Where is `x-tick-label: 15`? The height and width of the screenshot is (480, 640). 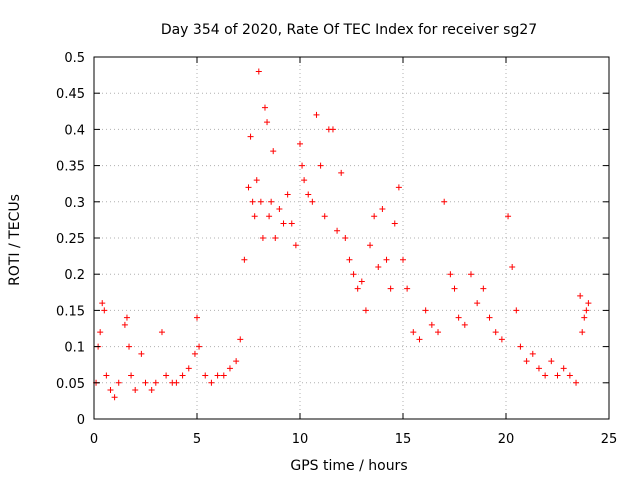
x-tick-label: 15 is located at coordinates (403, 439).